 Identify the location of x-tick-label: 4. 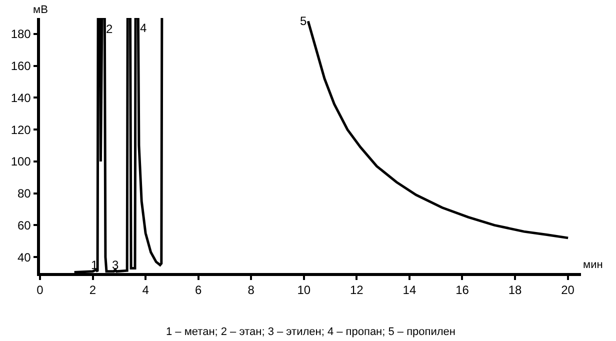
(146, 290).